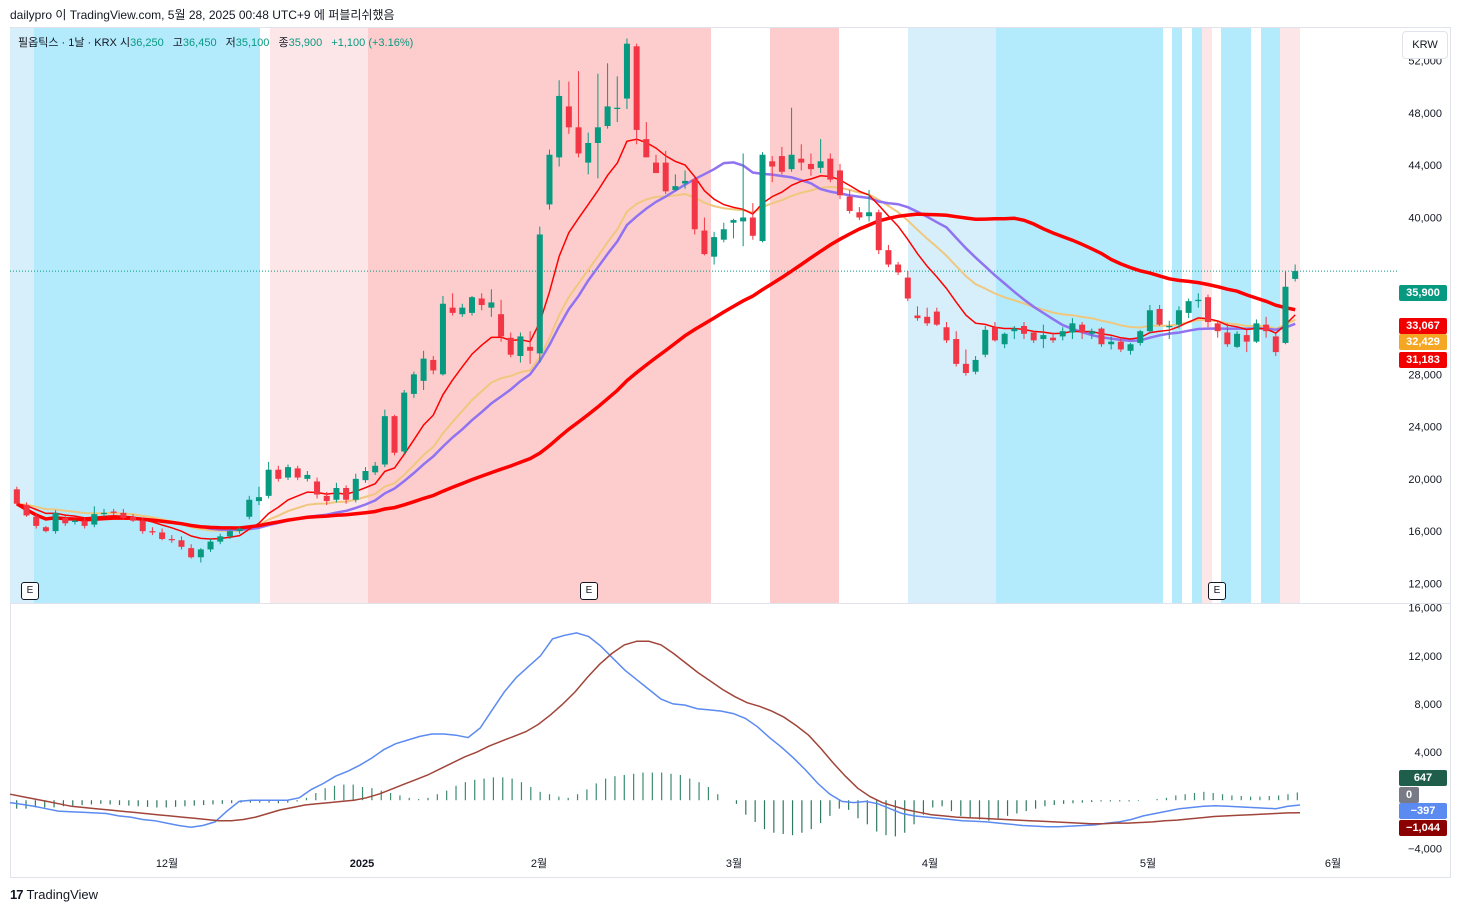 Image resolution: width=1461 pixels, height=913 pixels. What do you see at coordinates (1425, 166) in the screenshot?
I see `y-tick-label: 44,000` at bounding box center [1425, 166].